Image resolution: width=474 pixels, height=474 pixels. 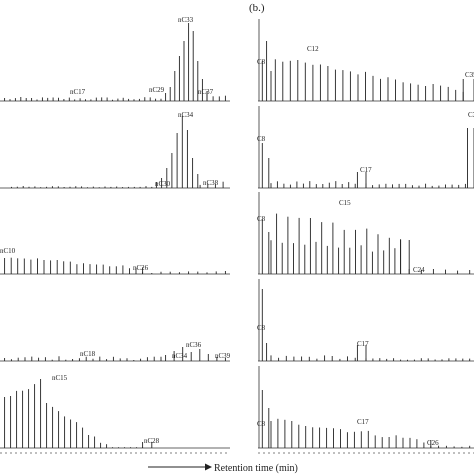 What do you see at coordinates (223, 356) in the screenshot?
I see `peak-label-left-4-3: nC39` at bounding box center [223, 356].